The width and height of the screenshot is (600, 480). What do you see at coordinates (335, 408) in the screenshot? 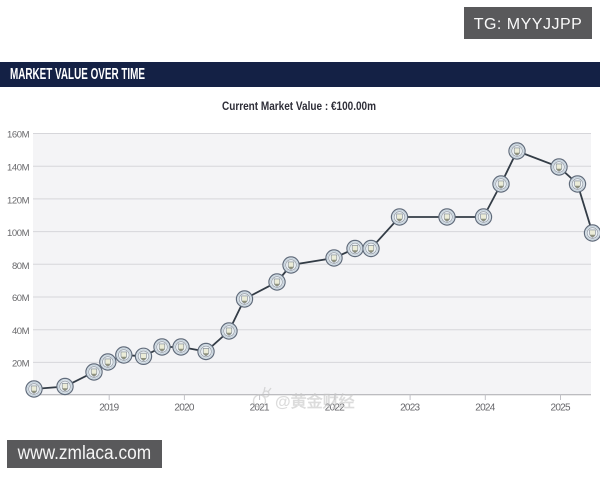
I see `svg-text: 2022` at bounding box center [335, 408].